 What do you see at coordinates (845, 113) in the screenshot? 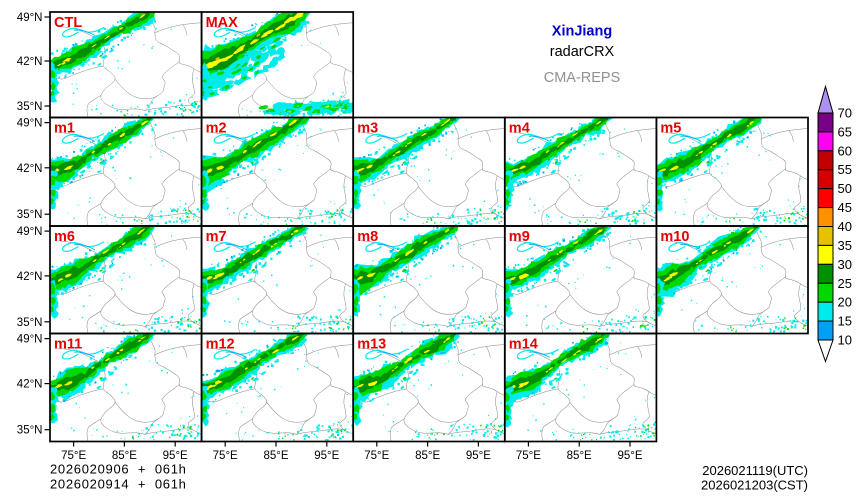
I see `svg-text: 70` at bounding box center [845, 113].